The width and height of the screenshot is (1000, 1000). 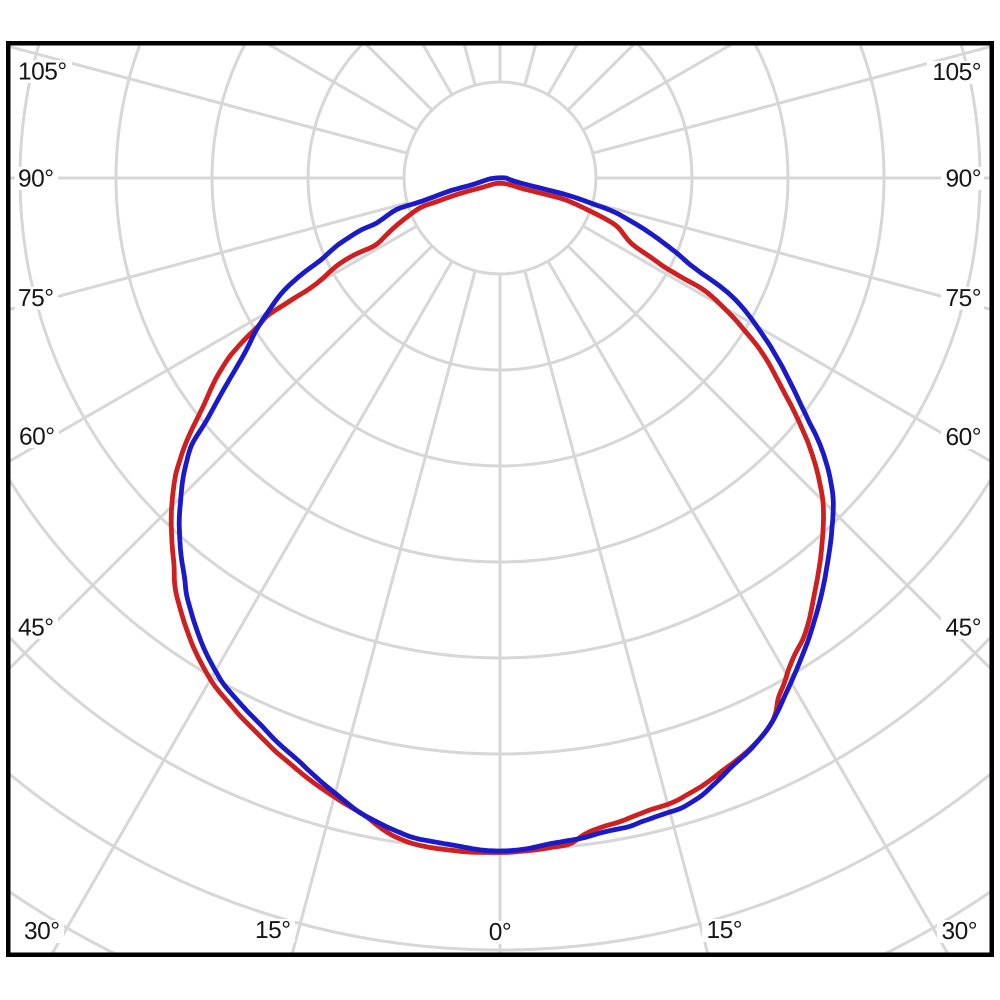 I want to click on svg-text: 0°, so click(x=500, y=932).